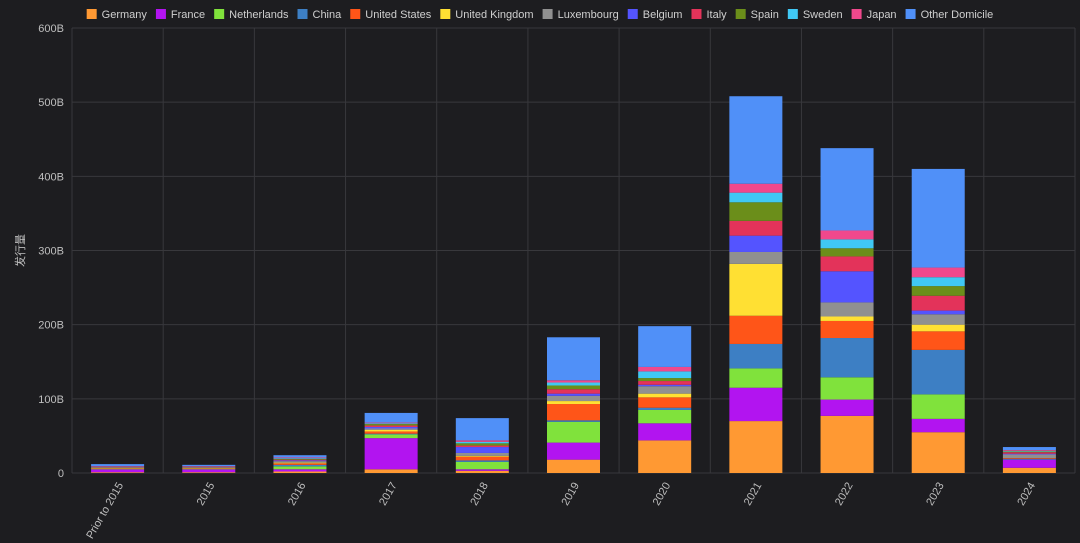  I want to click on legend-item: China, so click(320, 15).